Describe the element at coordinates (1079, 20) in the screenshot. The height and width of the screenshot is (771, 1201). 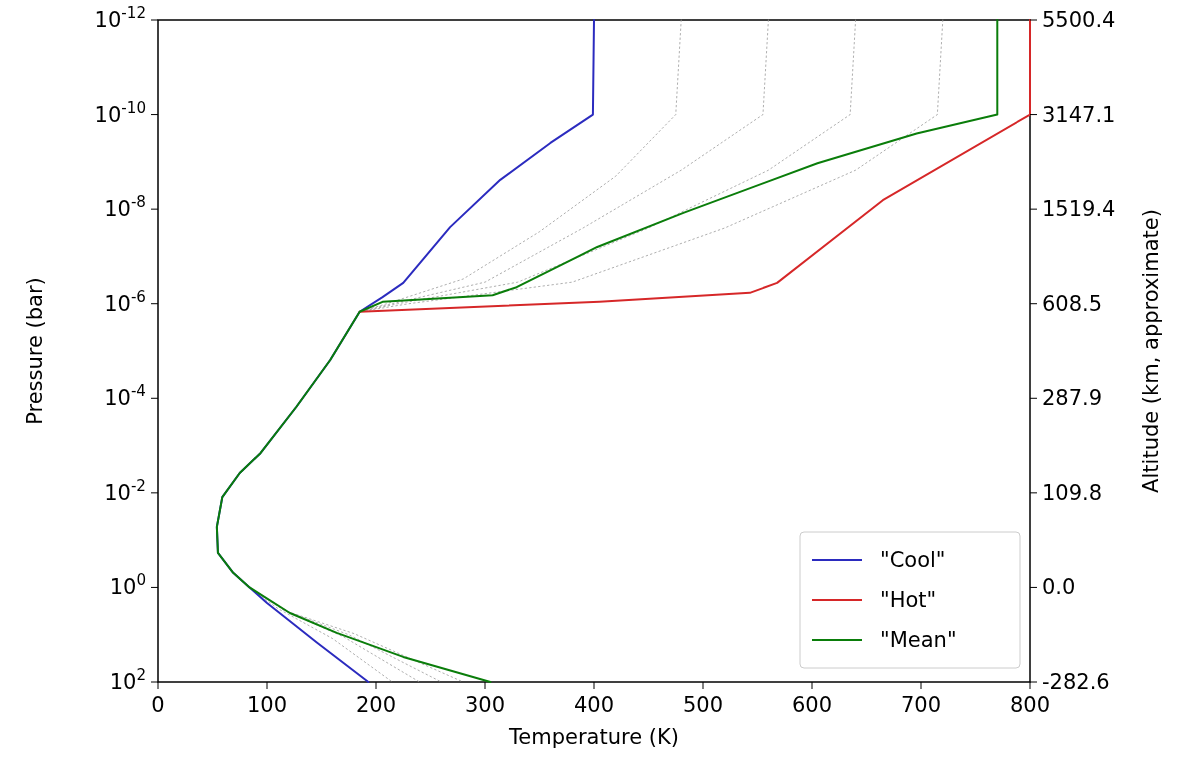
I see `category-label: 5500.4` at that location.